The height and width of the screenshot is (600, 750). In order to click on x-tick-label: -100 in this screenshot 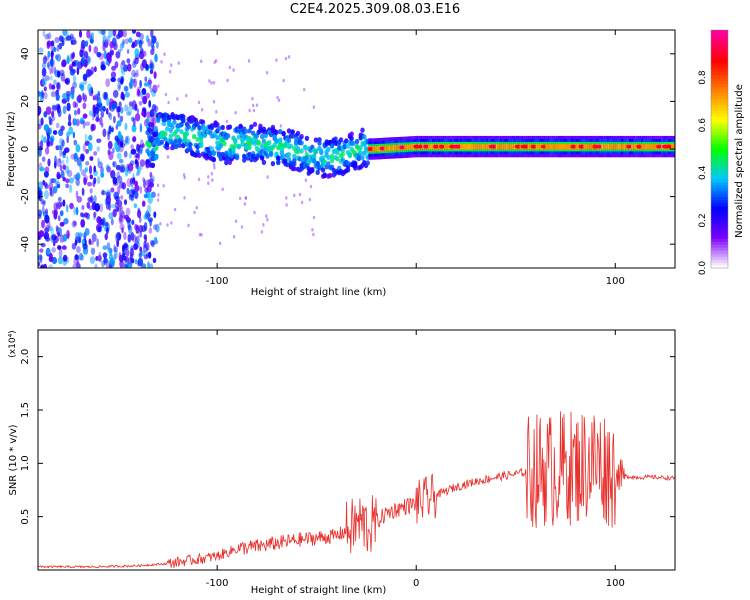, I will do `click(217, 281)`.